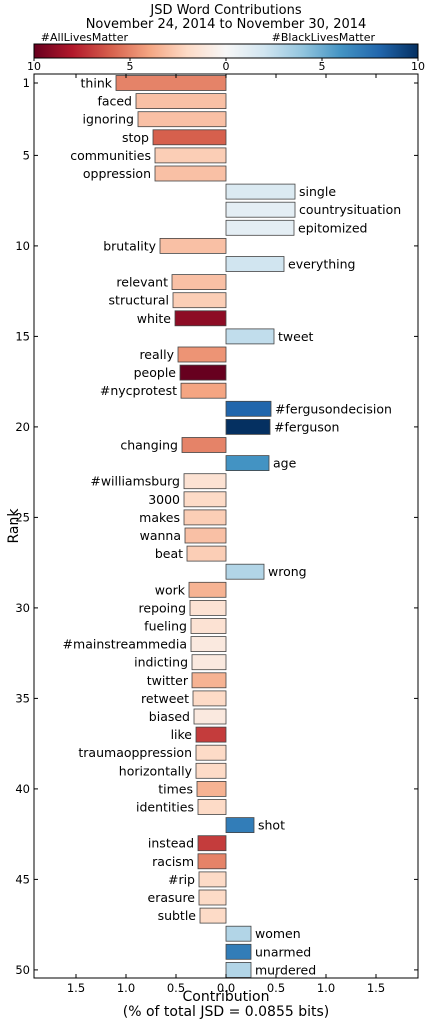 The image size is (427, 1024). What do you see at coordinates (22, 427) in the screenshot?
I see `y-tick-label: 20` at bounding box center [22, 427].